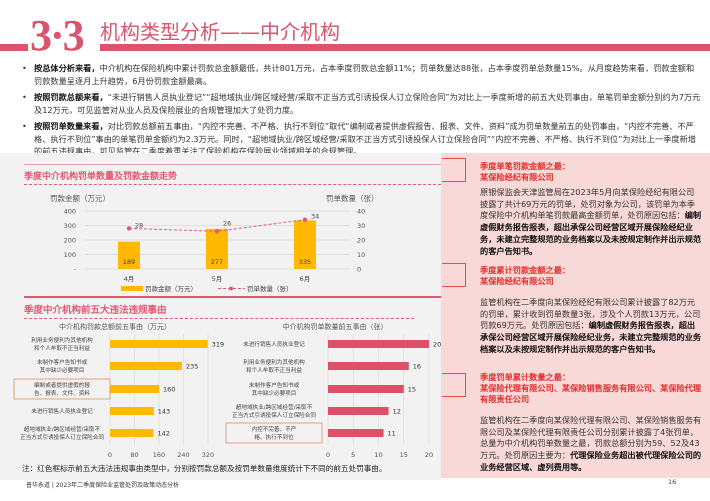  I want to click on x-tick-label: 4月, so click(129, 279).